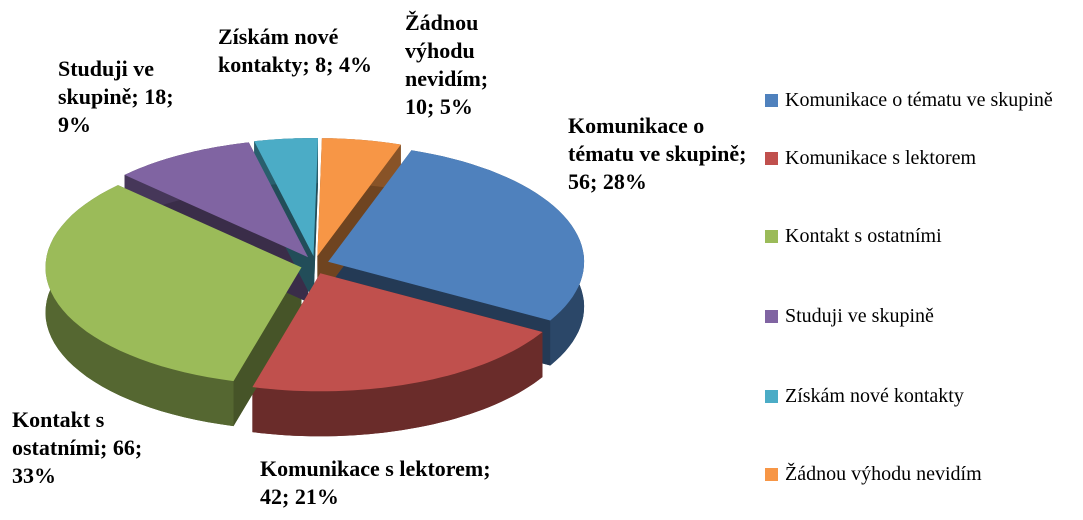 This screenshot has width=1083, height=520. Describe the element at coordinates (607, 181) in the screenshot. I see `text-line: 56; 28%` at that location.